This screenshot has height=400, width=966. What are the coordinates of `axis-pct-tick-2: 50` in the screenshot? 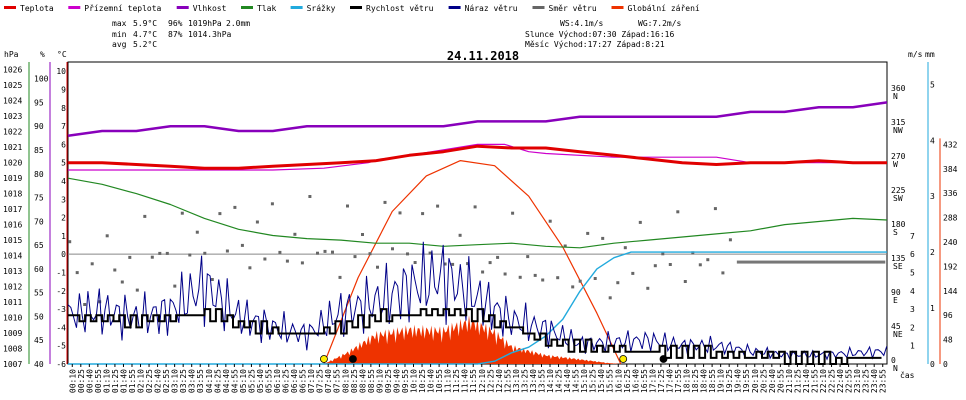 It's located at (39, 316).